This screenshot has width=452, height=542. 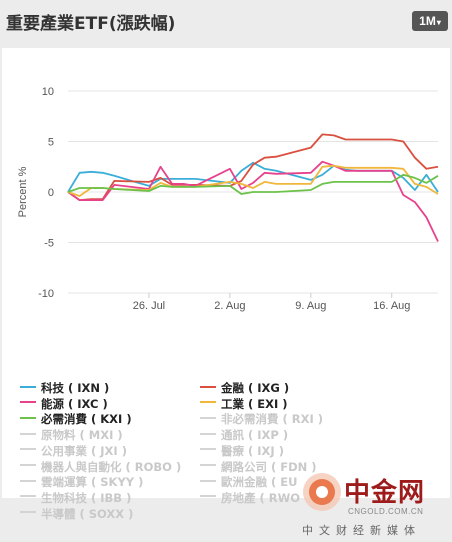 I want to click on legend-label: 工業 ( EXI ), so click(x=254, y=403).